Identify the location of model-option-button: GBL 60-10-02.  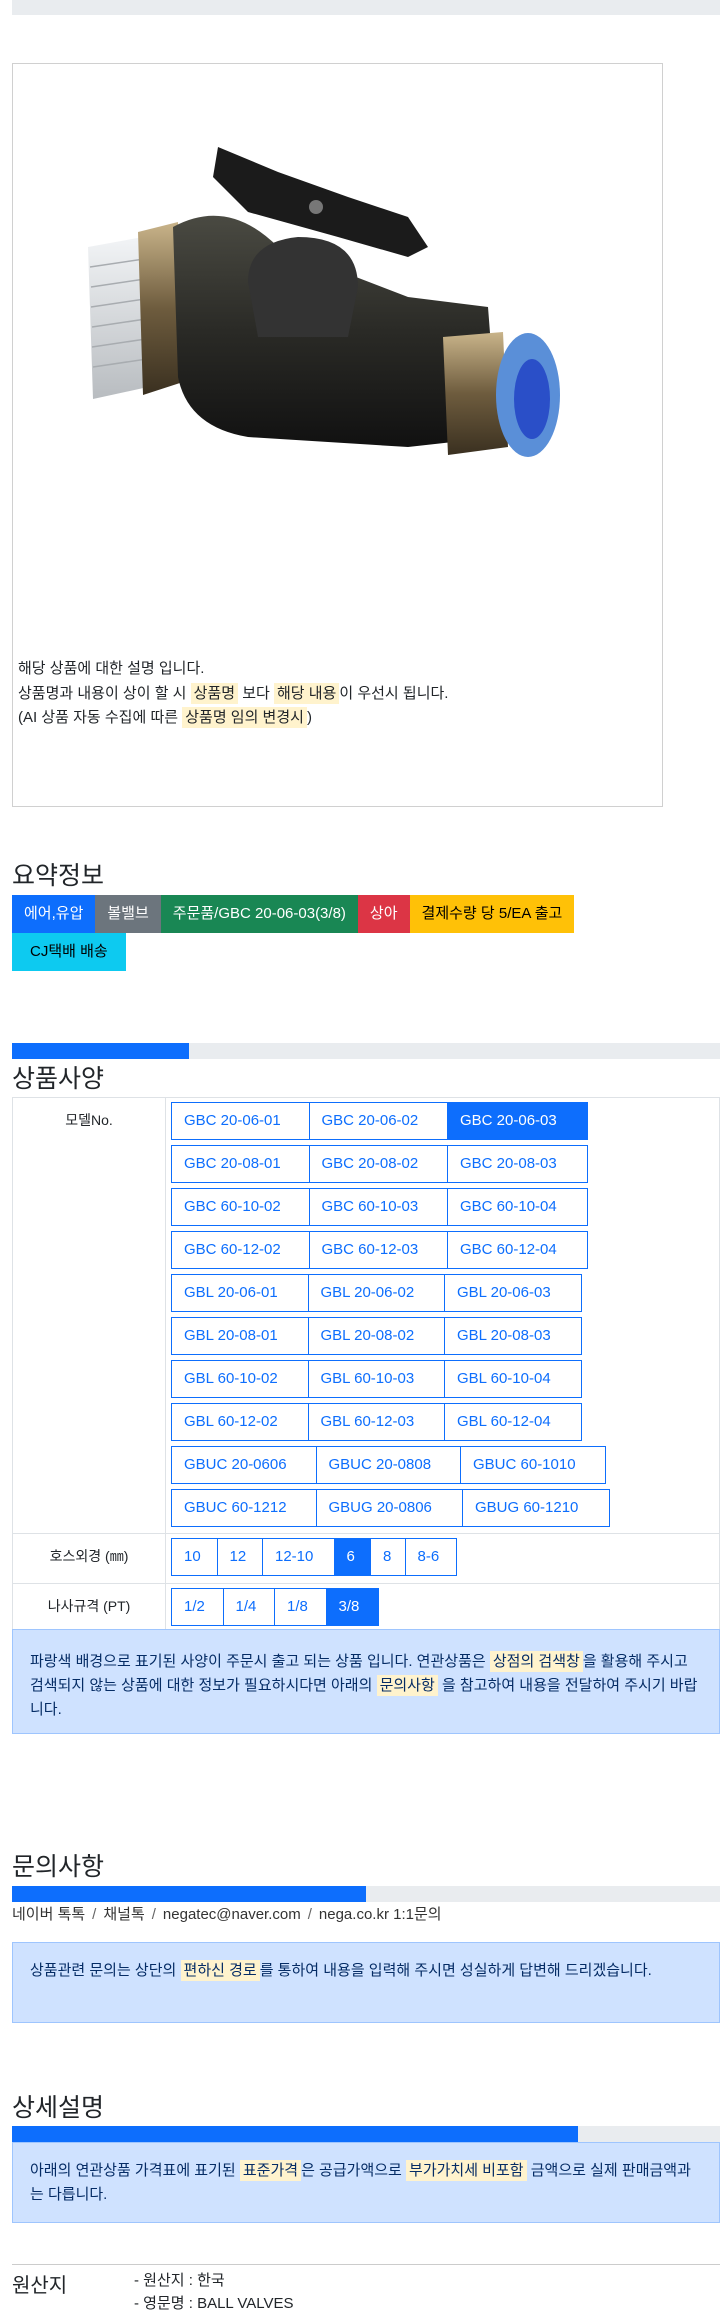
(240, 1379).